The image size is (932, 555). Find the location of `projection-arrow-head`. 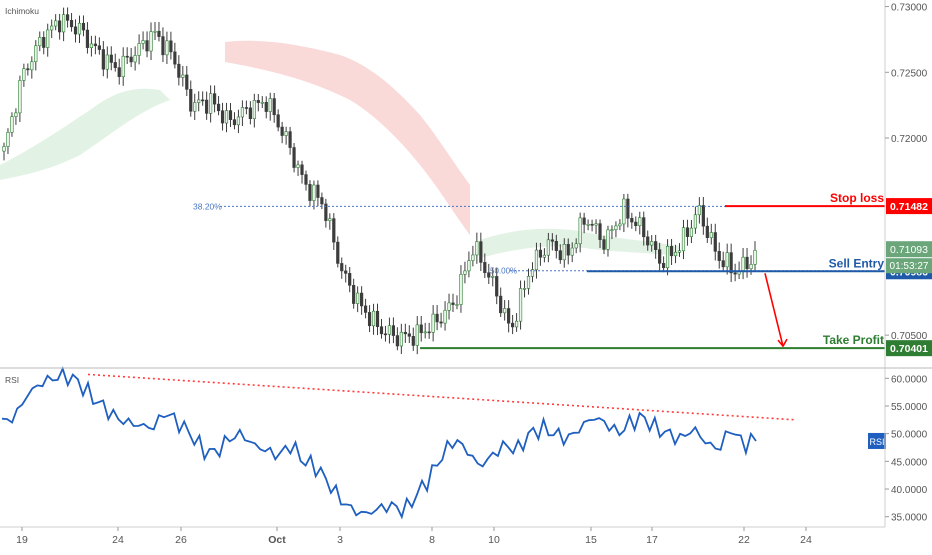

projection-arrow-head is located at coordinates (782, 343).